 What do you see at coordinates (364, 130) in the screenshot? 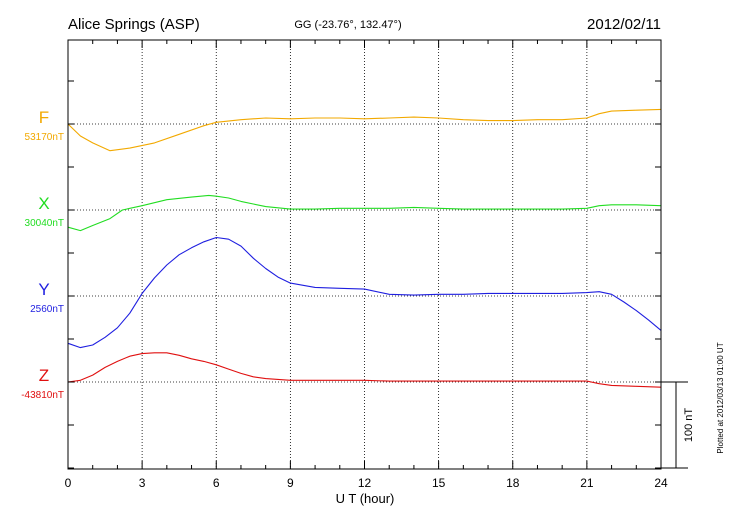
I see `series-line-f` at bounding box center [364, 130].